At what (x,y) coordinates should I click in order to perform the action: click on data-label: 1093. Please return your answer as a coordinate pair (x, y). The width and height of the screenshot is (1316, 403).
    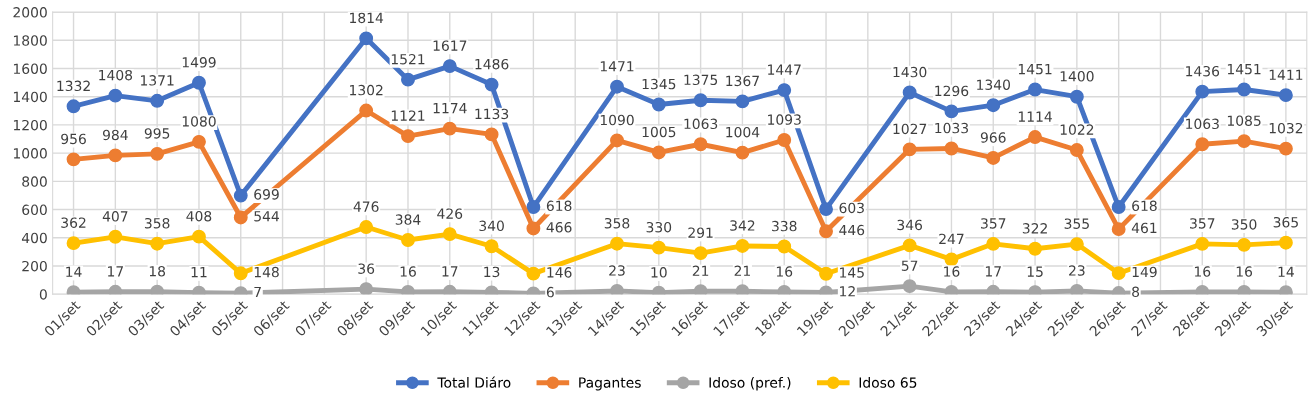
    Looking at the image, I should click on (784, 119).